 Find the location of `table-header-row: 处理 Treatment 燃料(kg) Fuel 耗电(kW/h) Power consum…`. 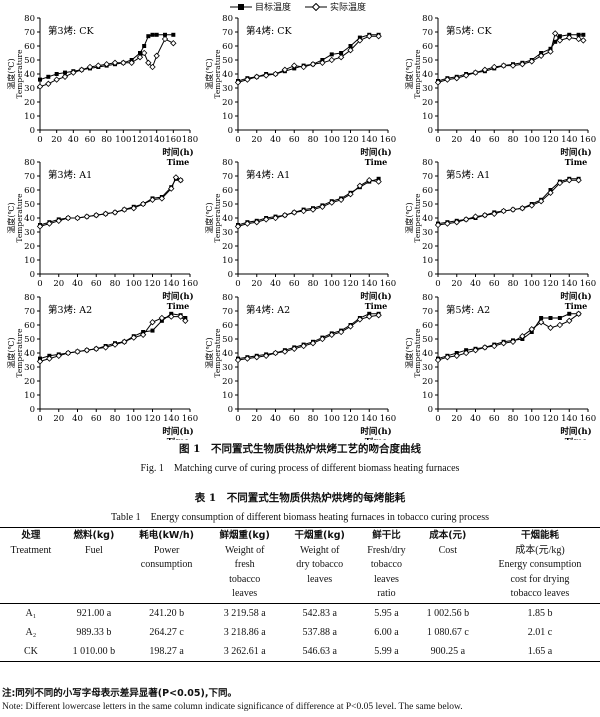

table-header-row: 处理 Treatment 燃料(kg) Fuel 耗电(kW/h) Power consum… is located at coordinates (300, 565).